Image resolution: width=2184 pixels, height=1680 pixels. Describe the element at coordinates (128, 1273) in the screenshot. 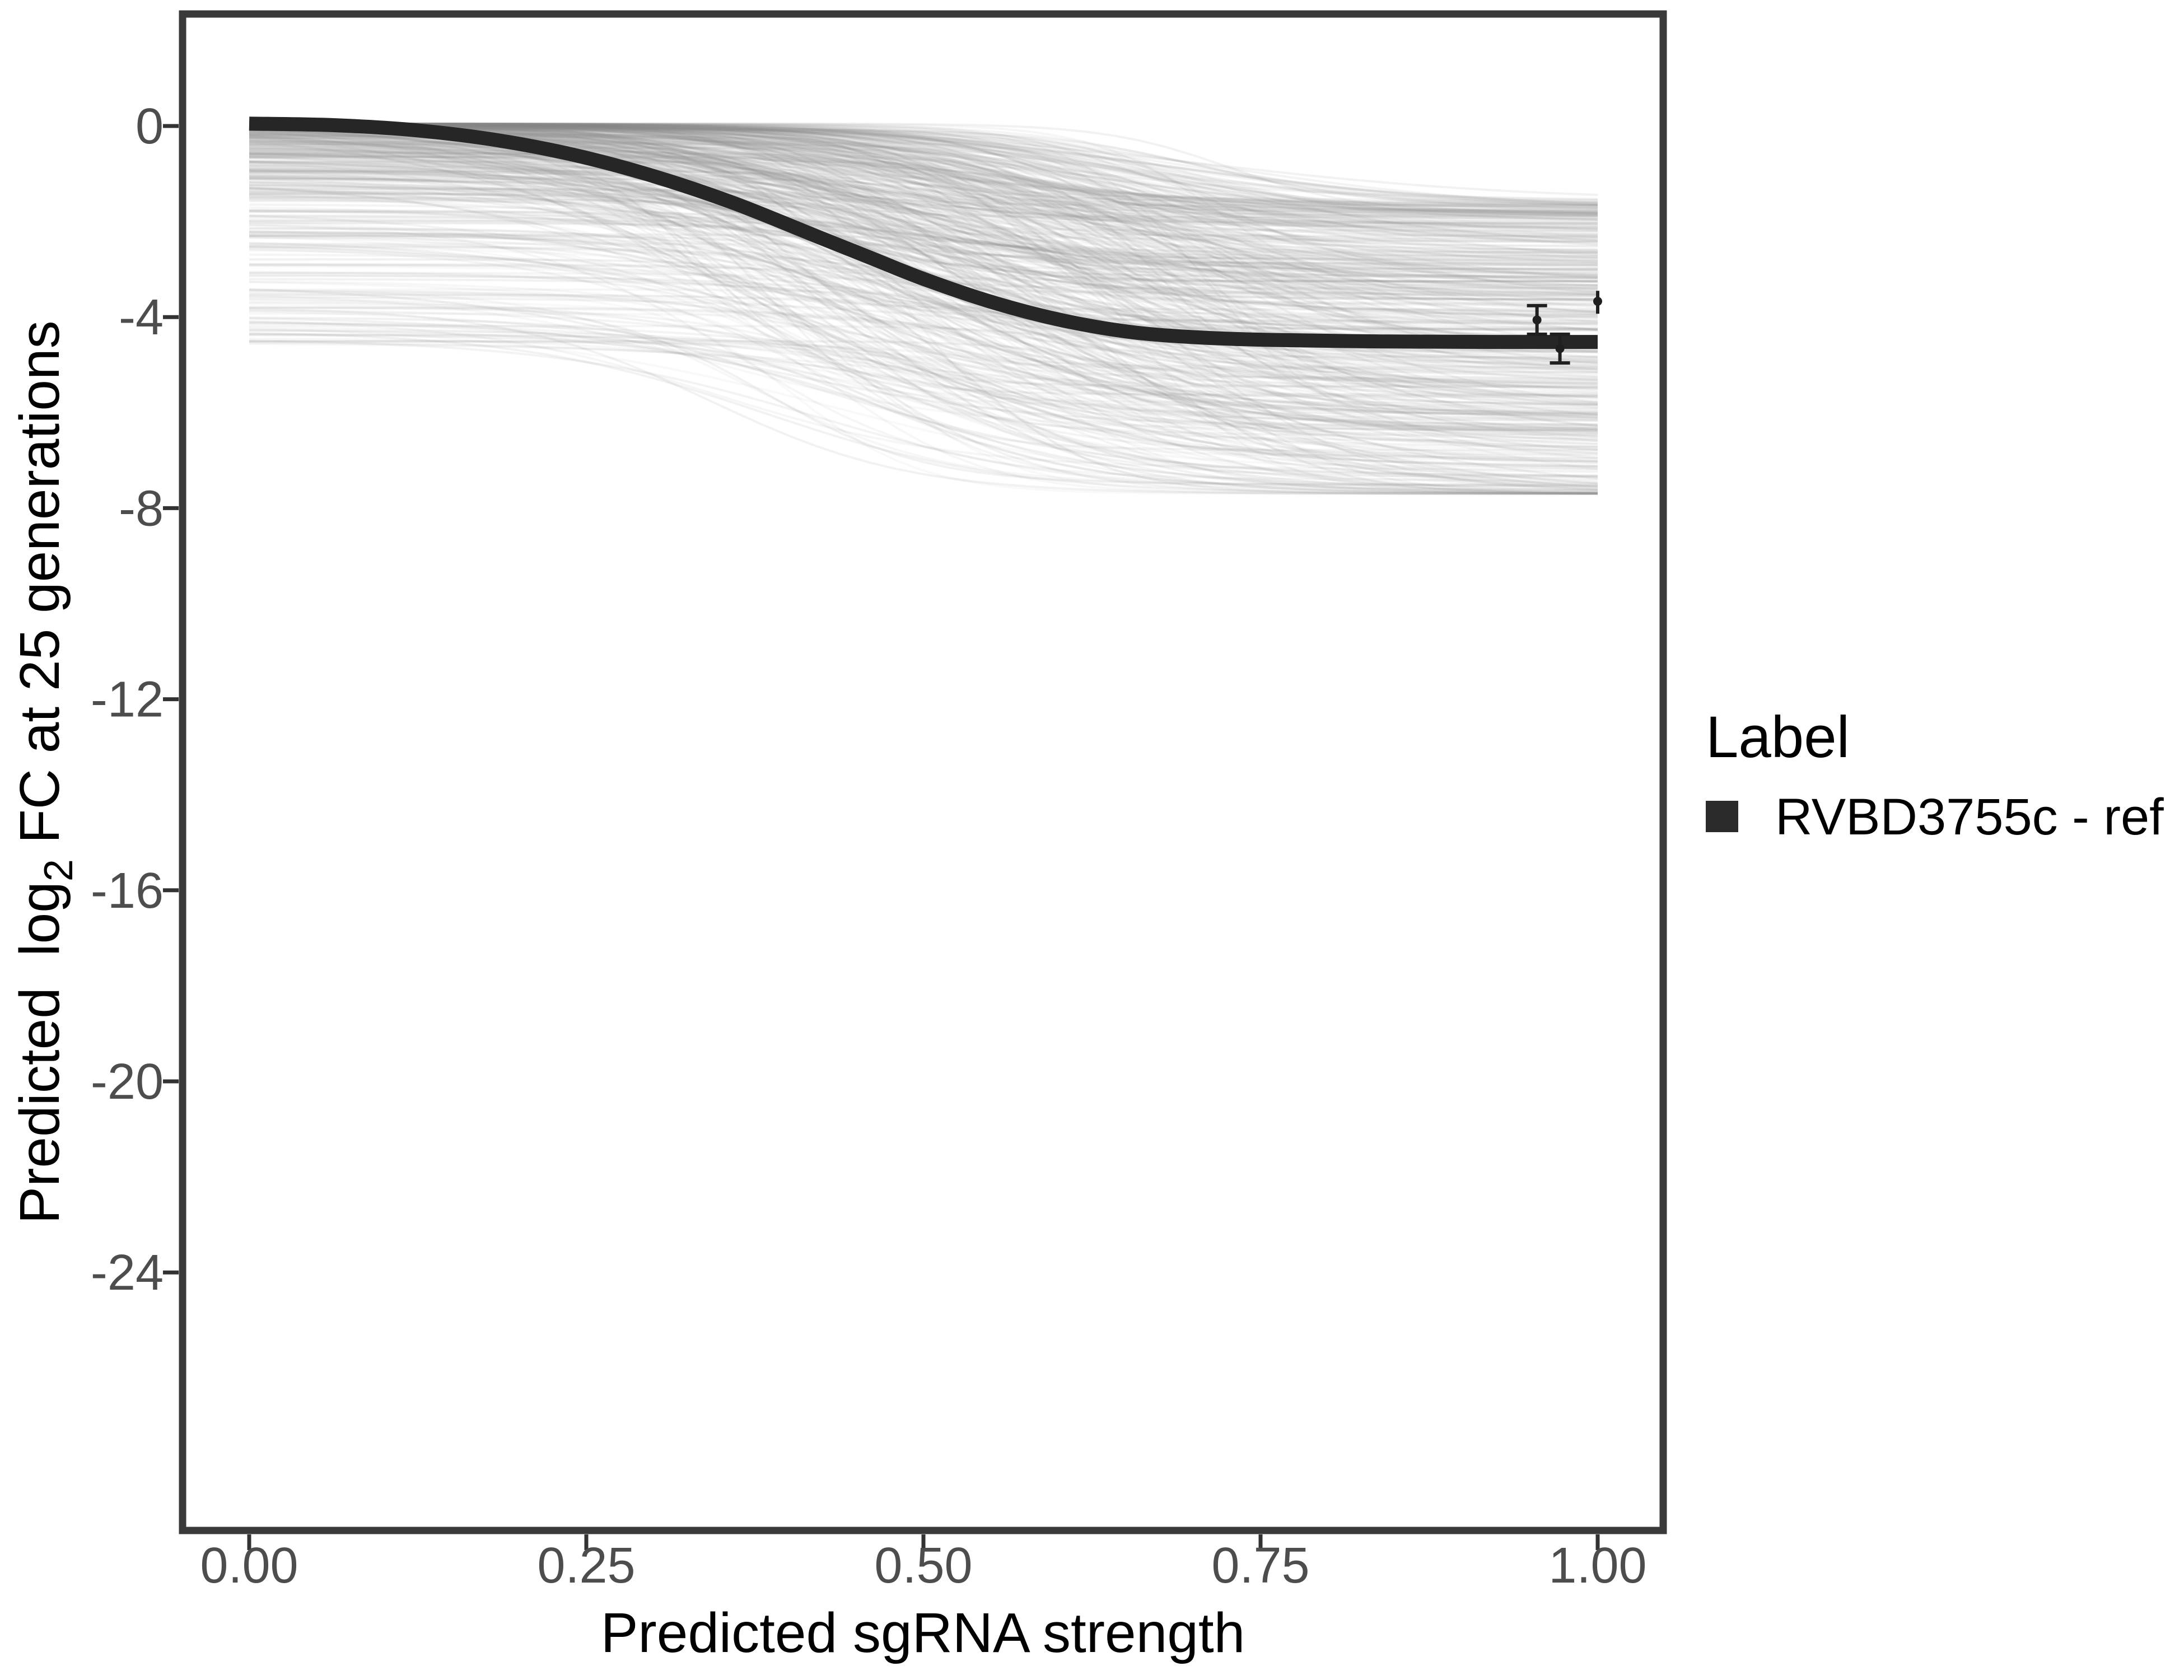

I see `y-axis-tick-label: -24` at that location.